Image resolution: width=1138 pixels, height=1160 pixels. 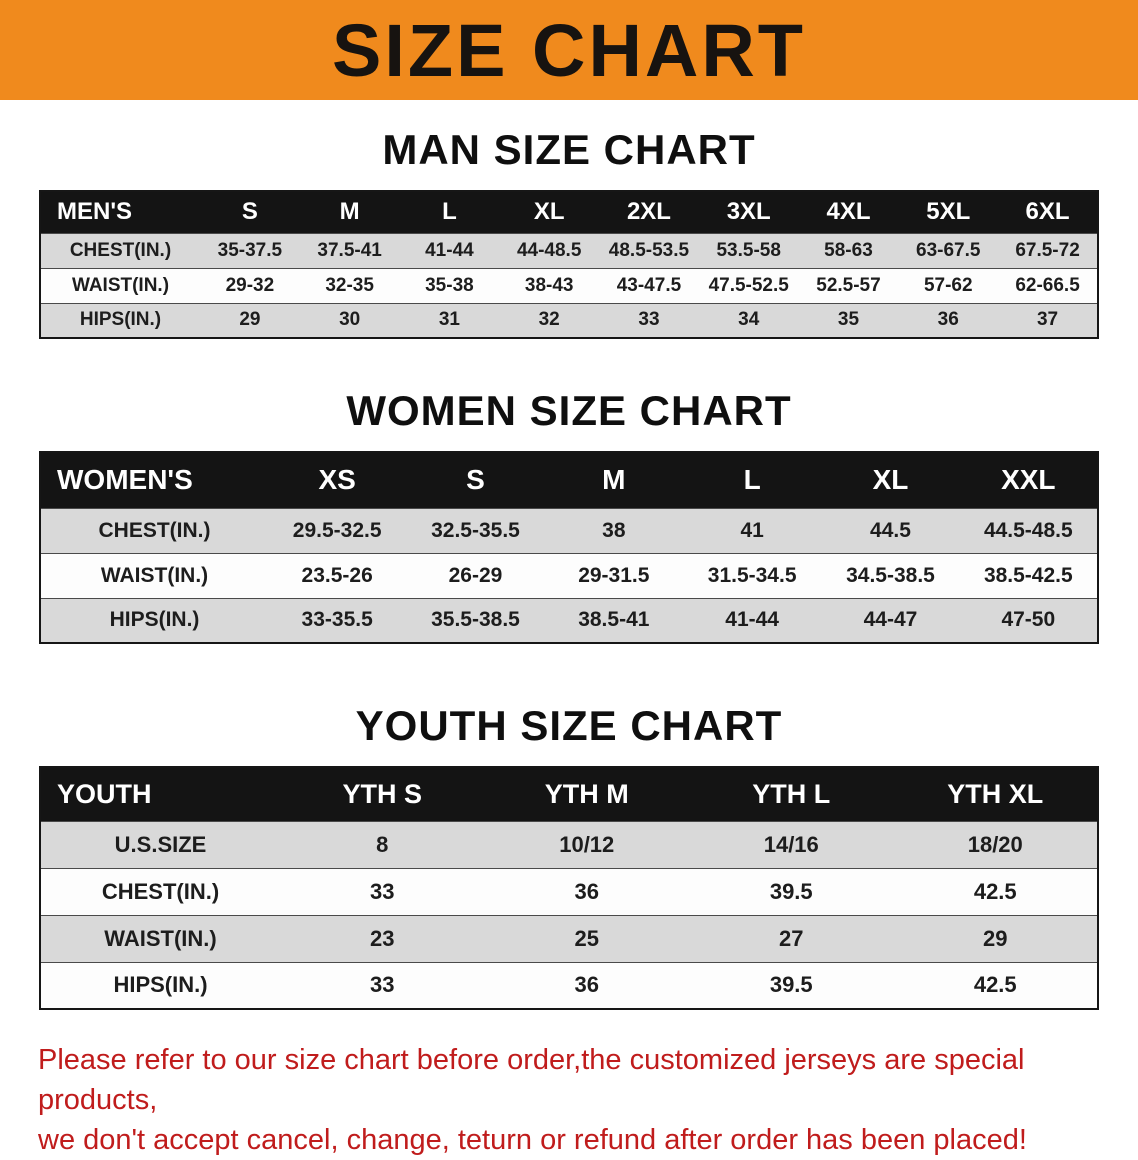 I want to click on size-value-cell: 25, so click(x=586, y=938).